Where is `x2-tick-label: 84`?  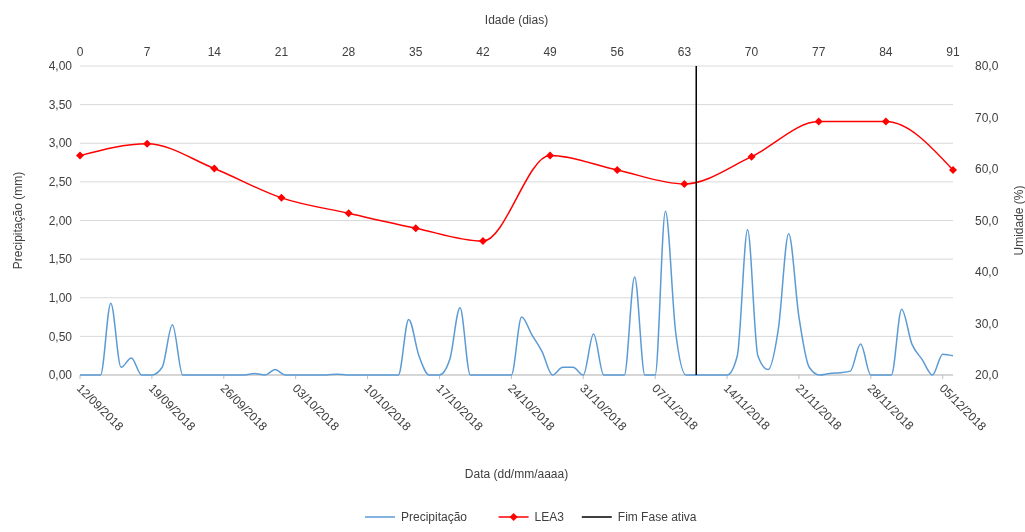 x2-tick-label: 84 is located at coordinates (886, 52).